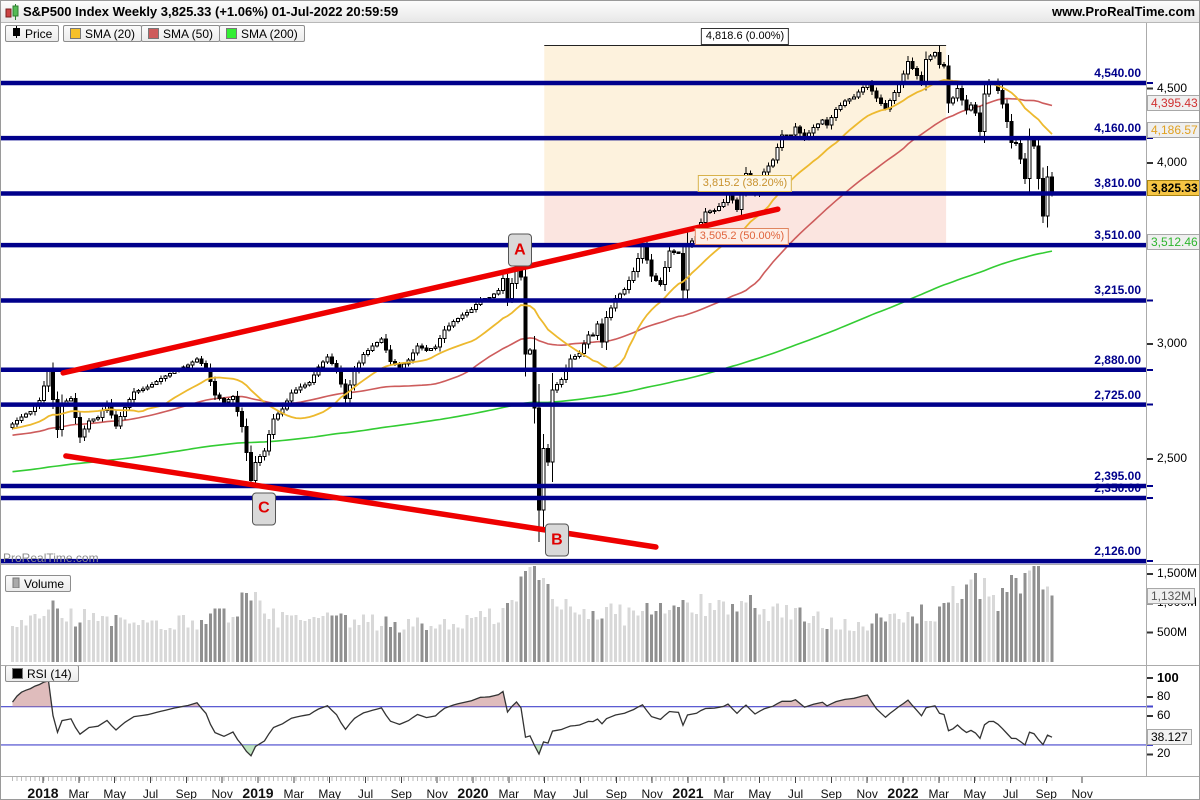 The image size is (1200, 800). I want to click on time-label-Nov-11: Nov, so click(437, 793).